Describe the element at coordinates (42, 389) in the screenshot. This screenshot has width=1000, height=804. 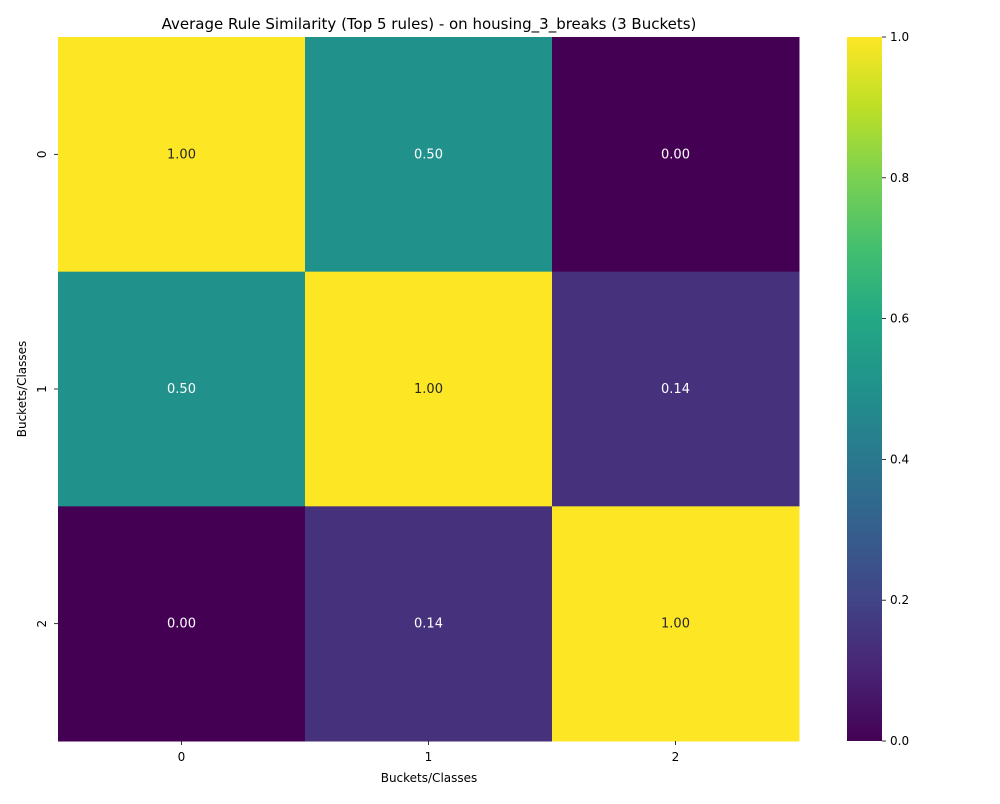
I see `y-tick-label: 1` at that location.